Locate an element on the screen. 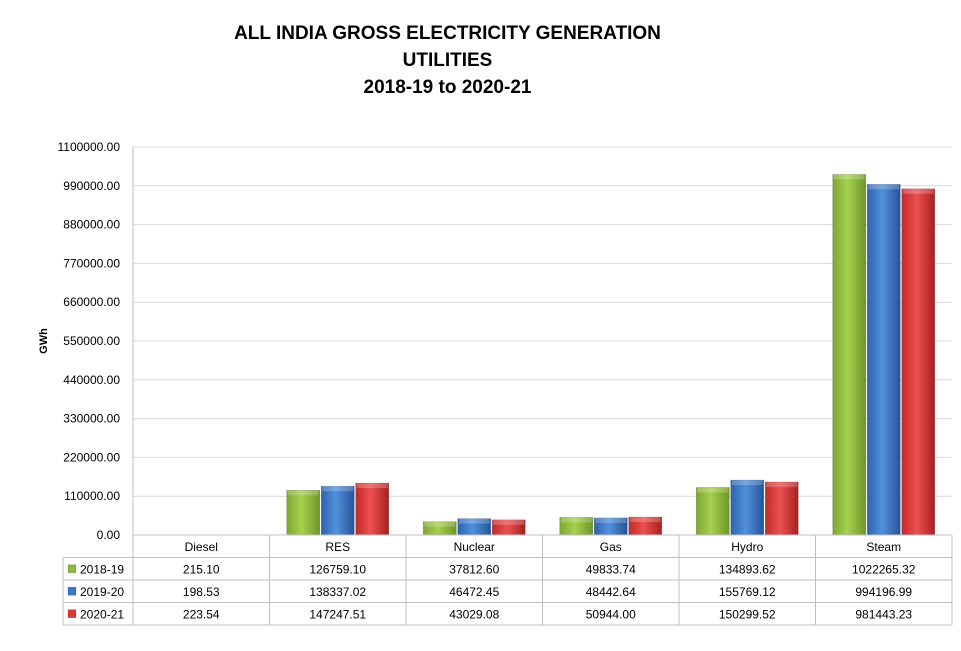 This screenshot has width=961, height=651. legend-label: 2018-19 is located at coordinates (102, 569).